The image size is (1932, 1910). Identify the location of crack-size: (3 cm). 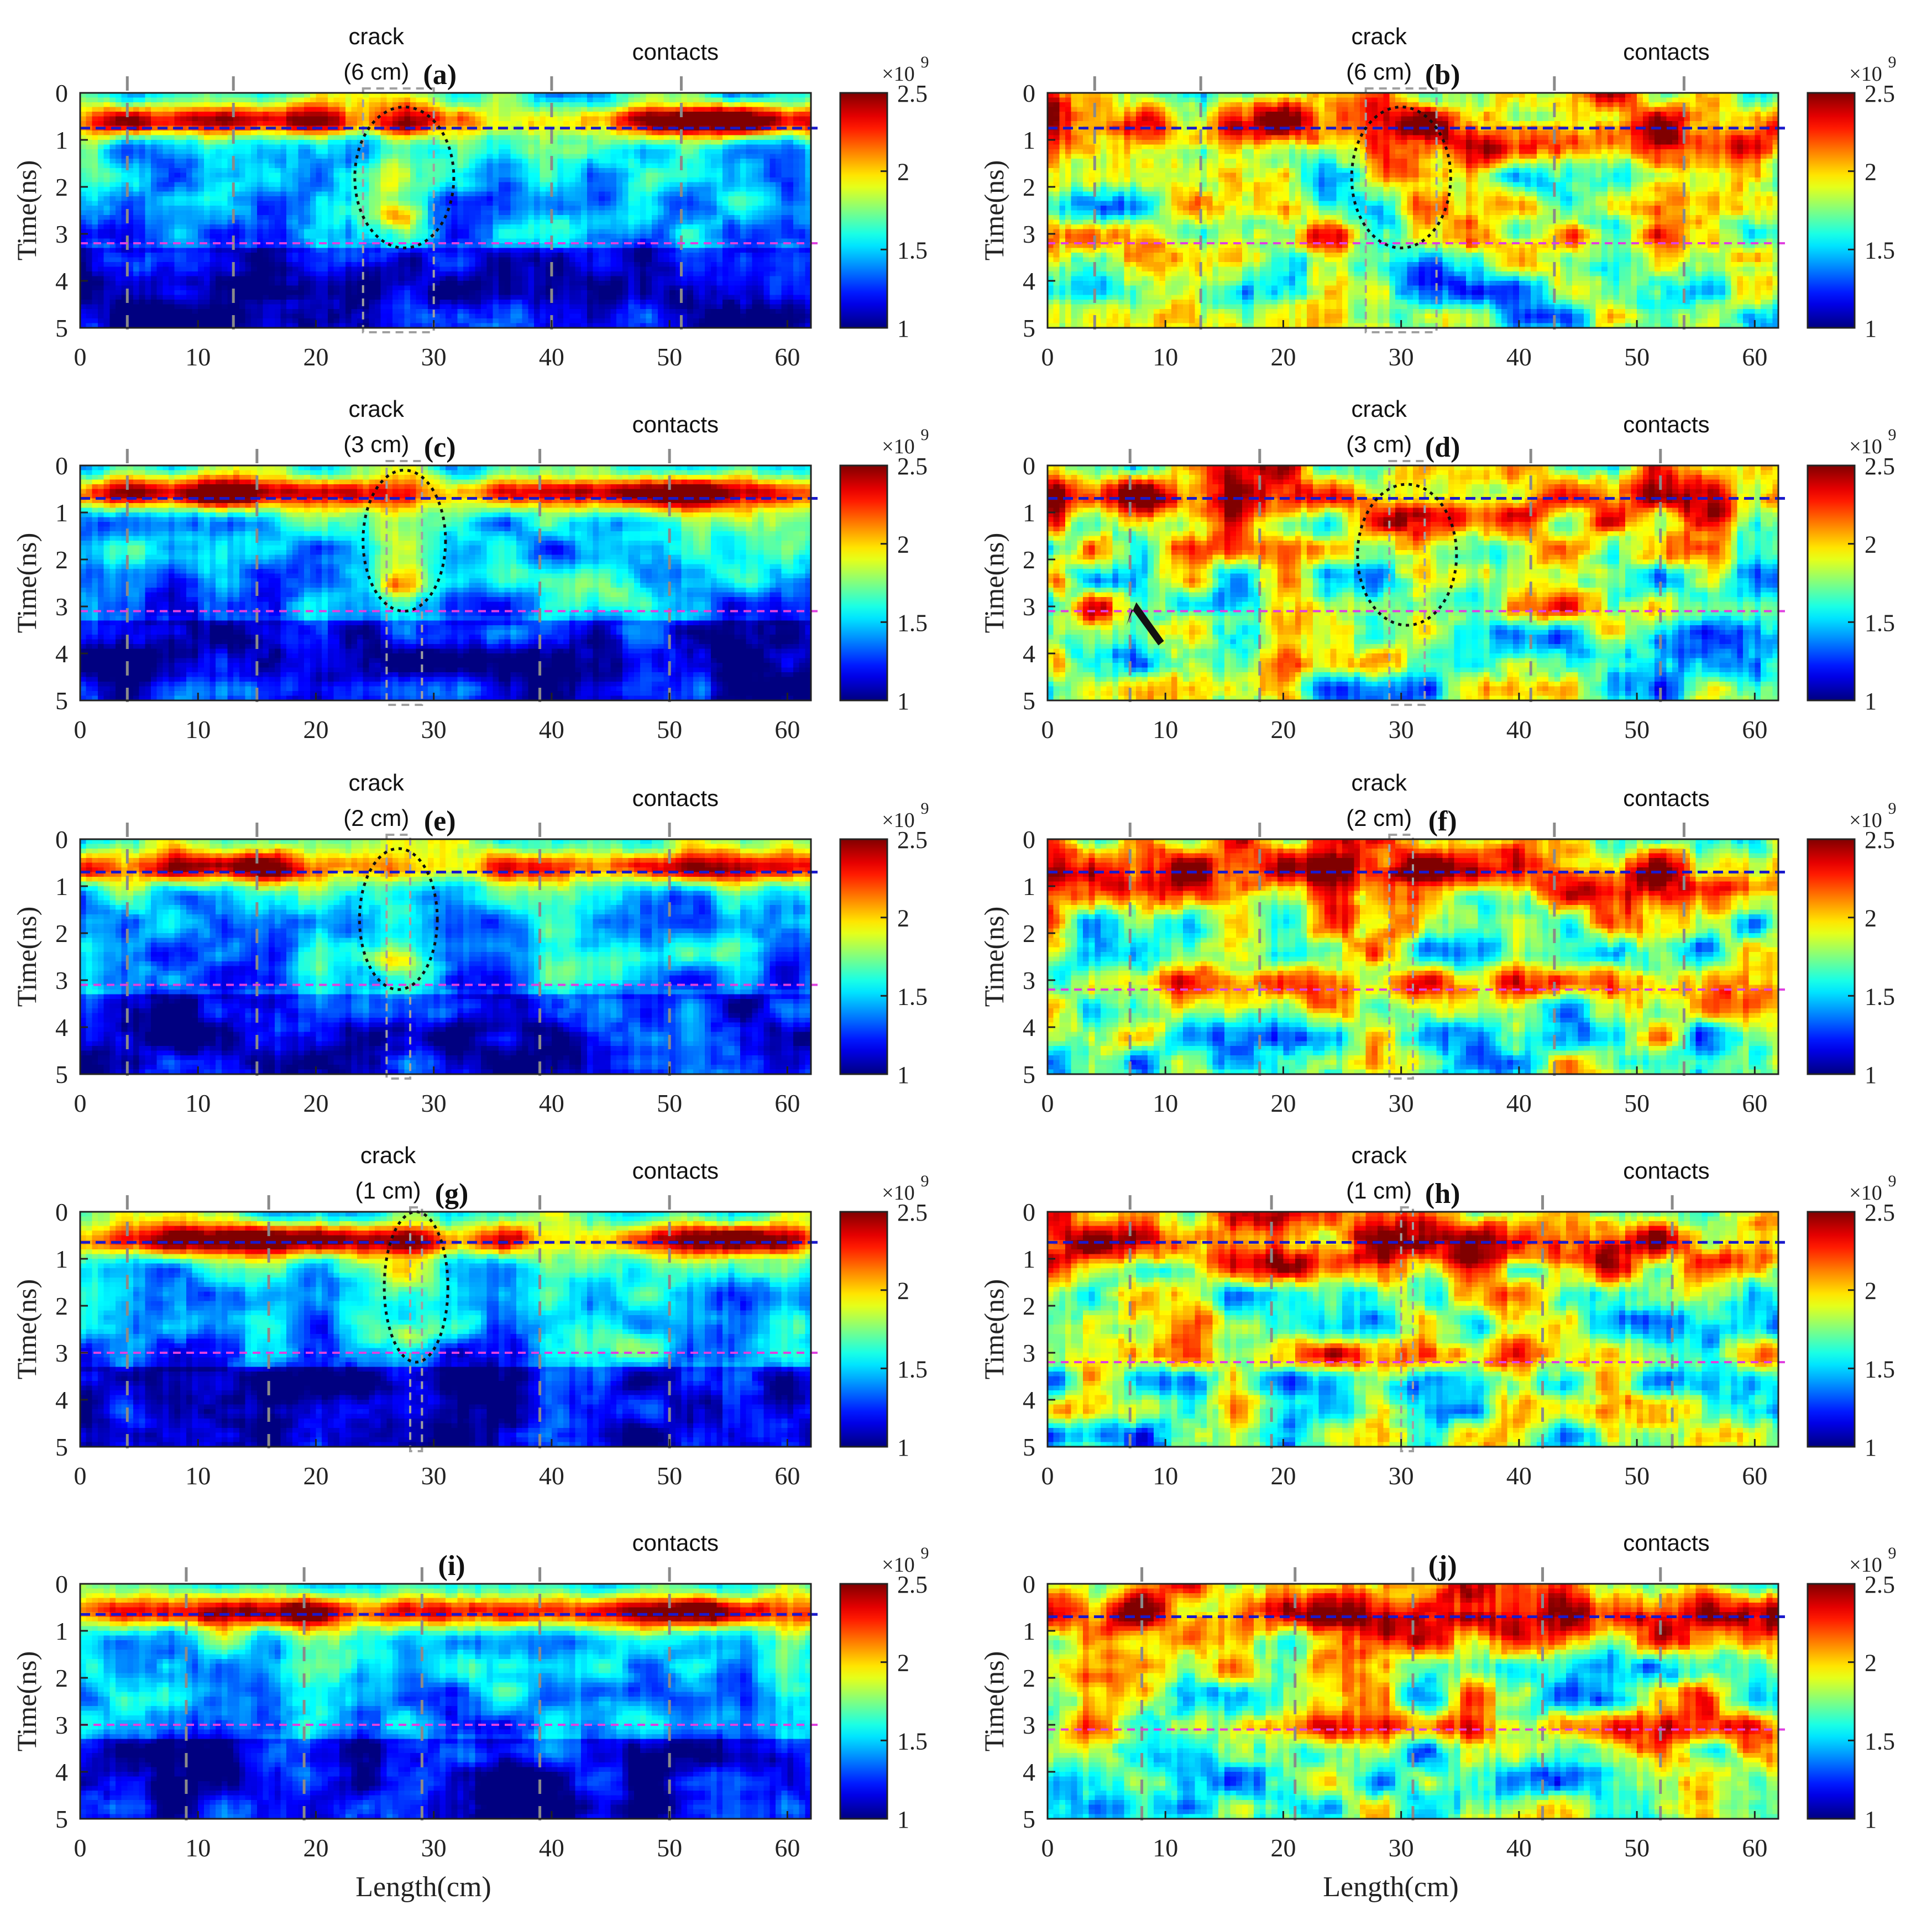
(1379, 444).